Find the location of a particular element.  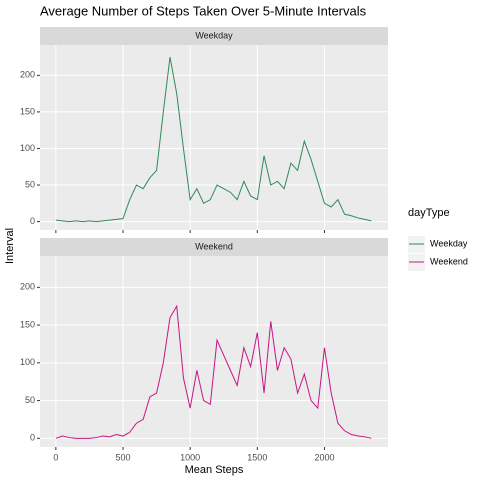

x-tick-label: 1500 is located at coordinates (257, 457).